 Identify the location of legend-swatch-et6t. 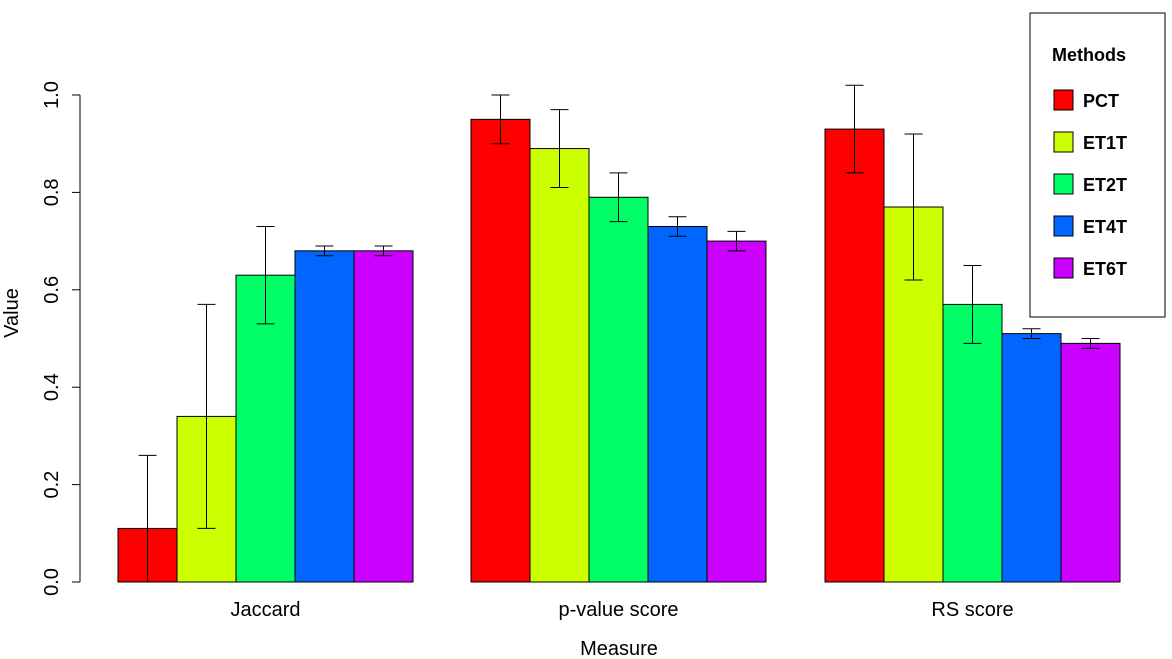
(1063, 268).